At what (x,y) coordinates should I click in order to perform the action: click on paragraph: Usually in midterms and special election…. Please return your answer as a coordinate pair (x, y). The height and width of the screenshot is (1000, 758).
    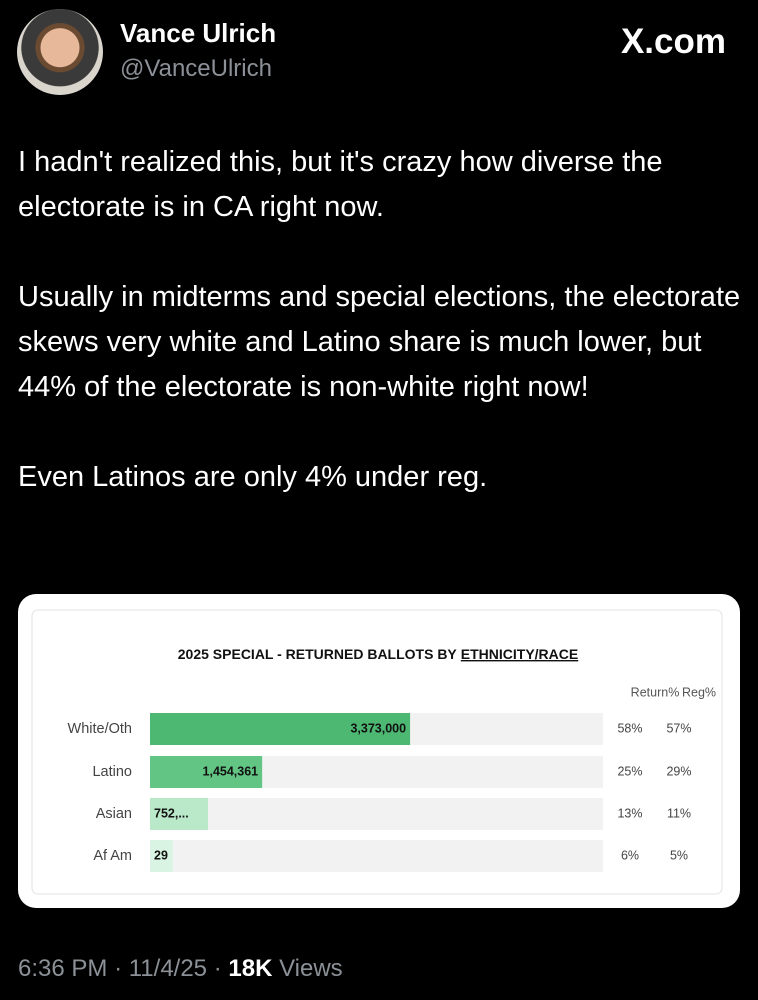
    Looking at the image, I should click on (379, 342).